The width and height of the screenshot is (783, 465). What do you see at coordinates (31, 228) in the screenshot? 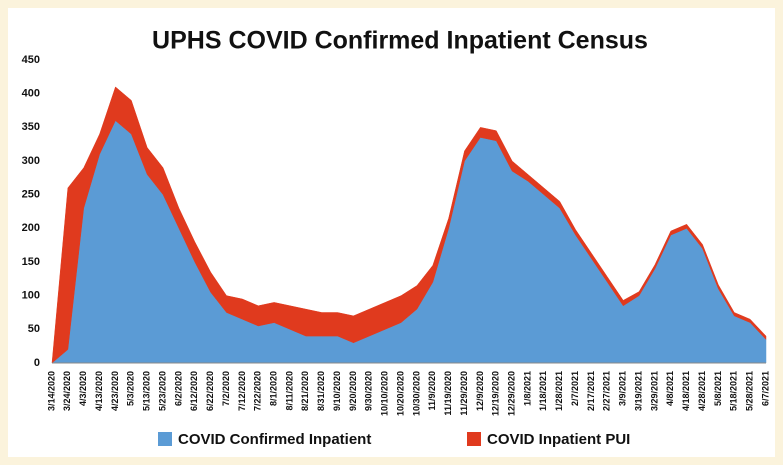
I see `y-tick-label: 200` at bounding box center [31, 228].